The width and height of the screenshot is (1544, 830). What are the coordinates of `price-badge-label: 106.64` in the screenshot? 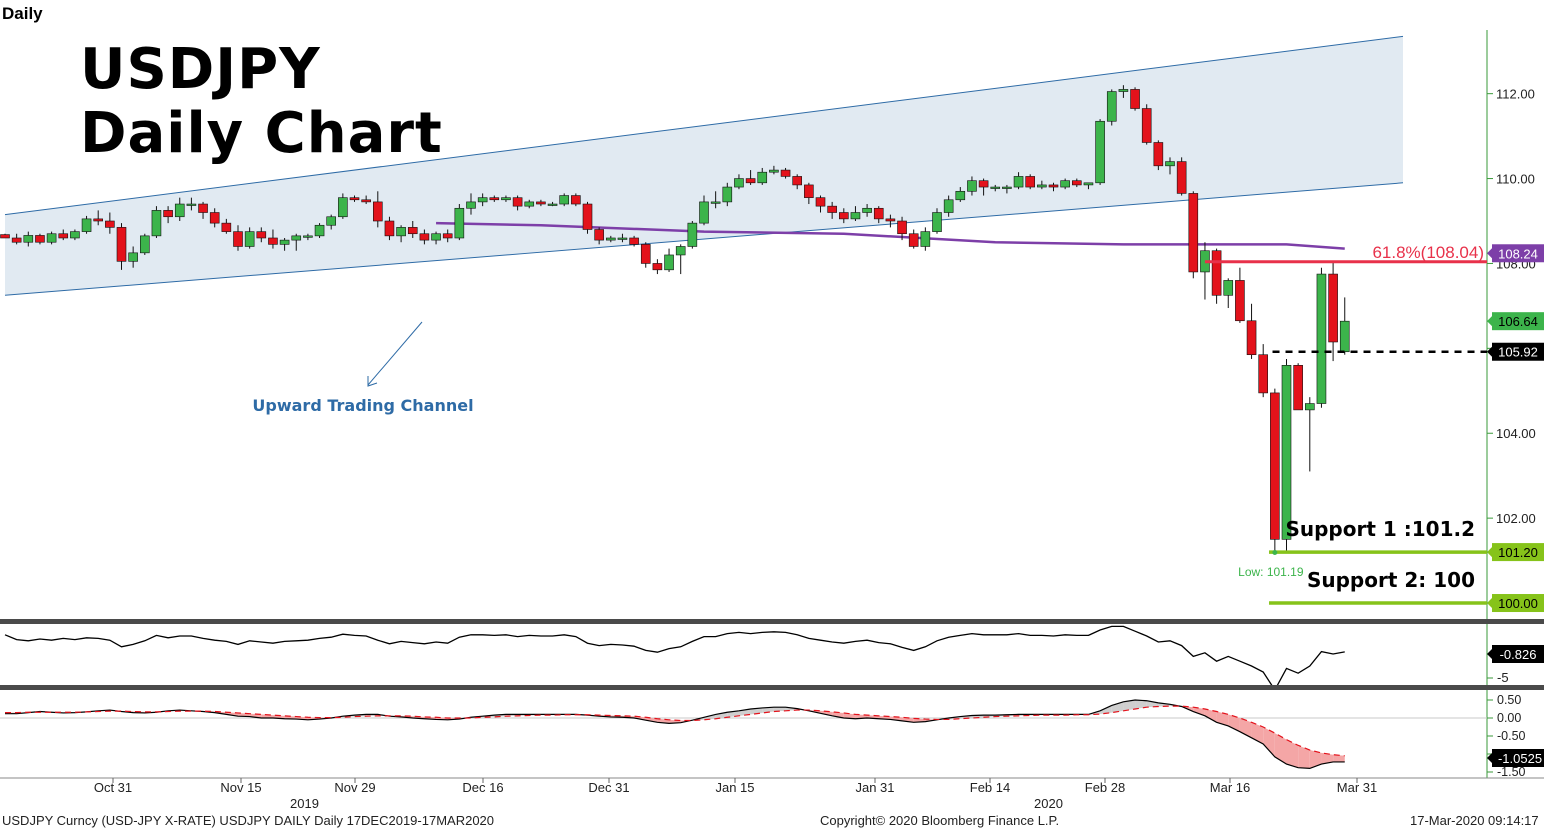 It's located at (1518, 321).